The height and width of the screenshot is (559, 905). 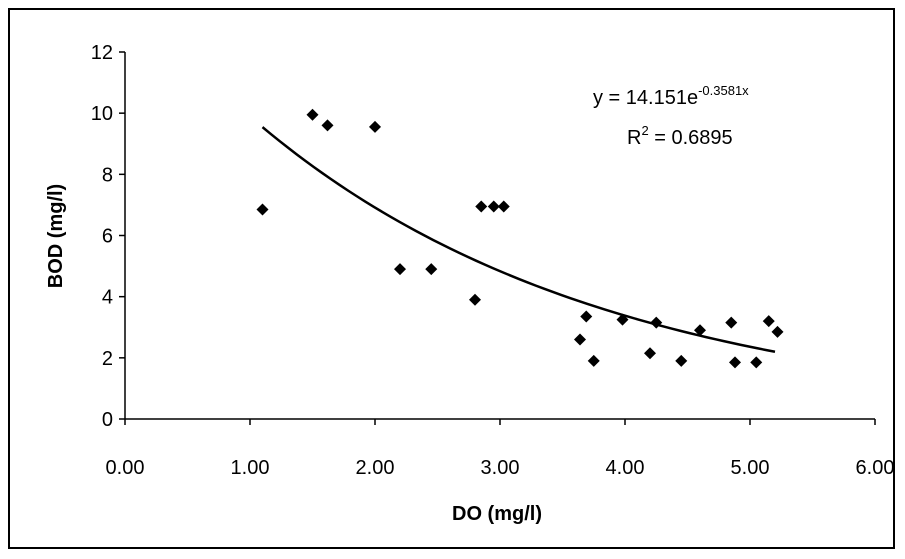 What do you see at coordinates (375, 468) in the screenshot?
I see `x-tick-label: 2.00` at bounding box center [375, 468].